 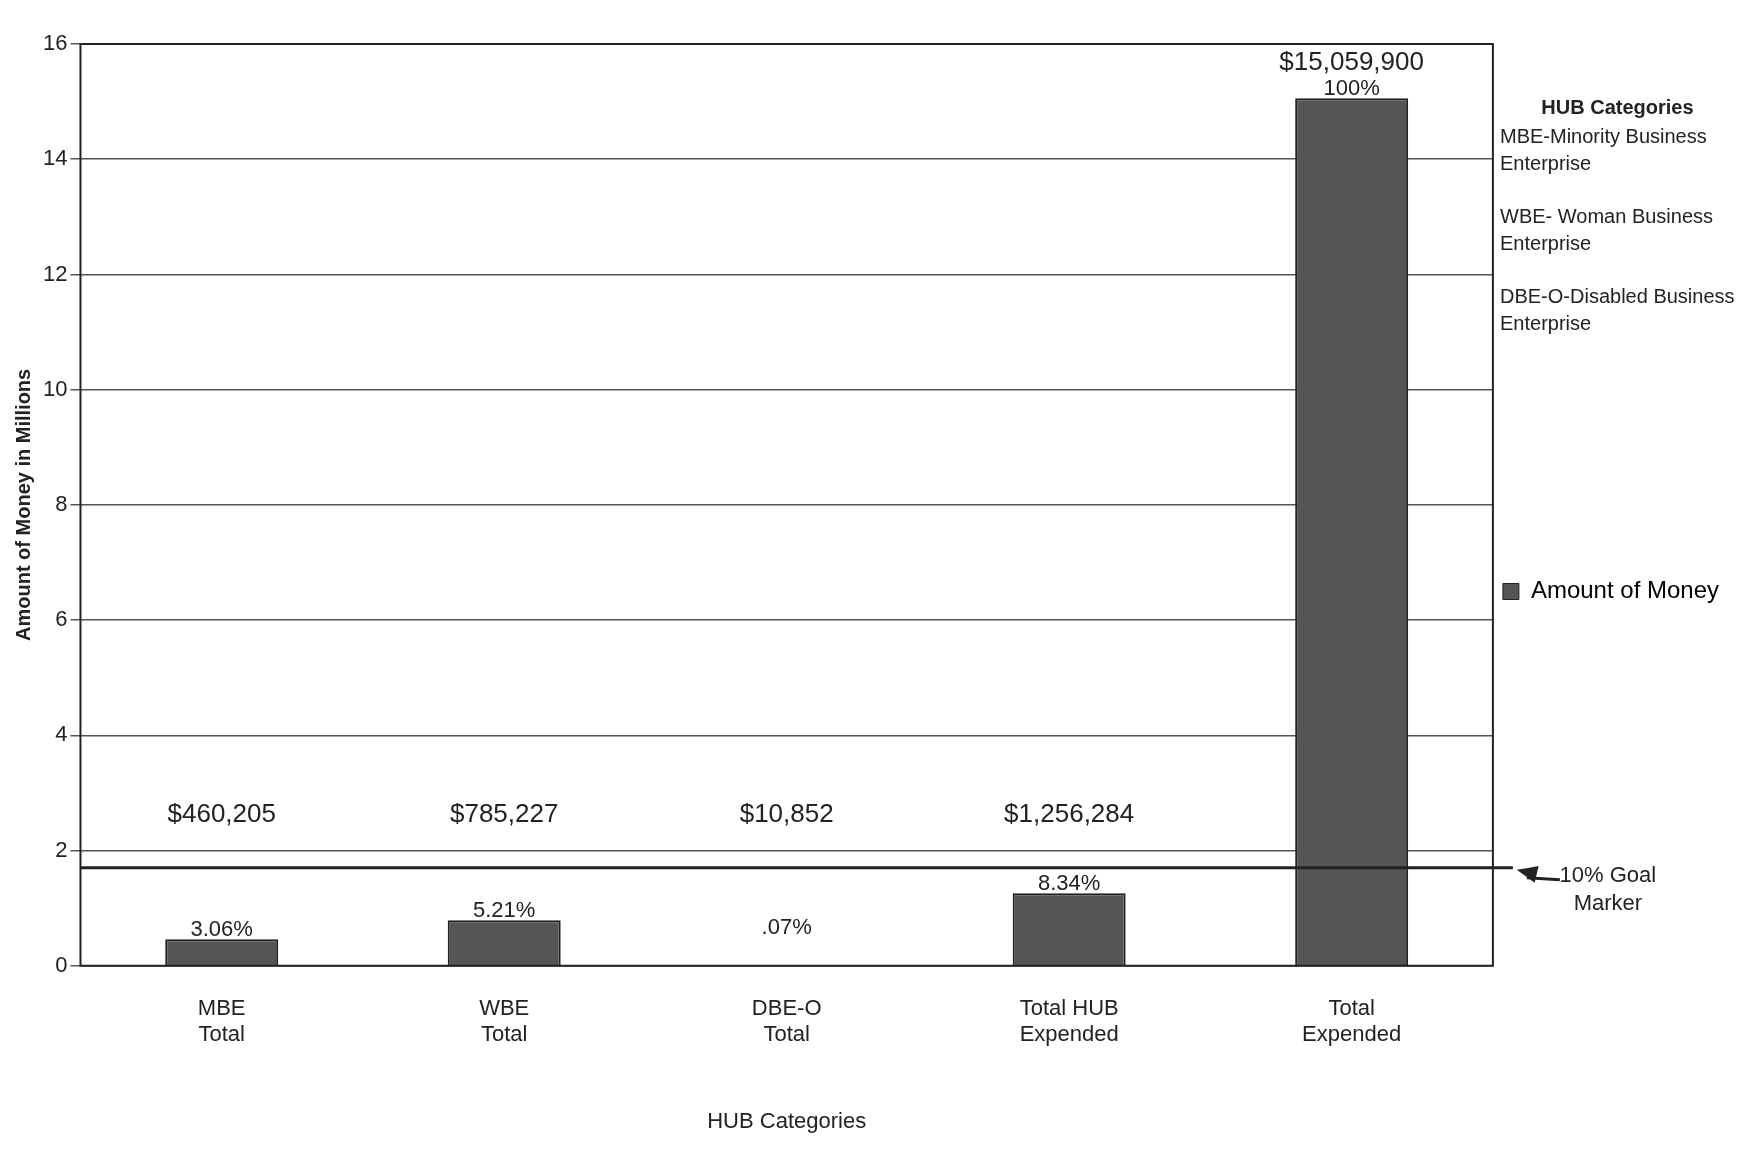 What do you see at coordinates (1069, 812) in the screenshot?
I see `annotation: $1,256,284` at bounding box center [1069, 812].